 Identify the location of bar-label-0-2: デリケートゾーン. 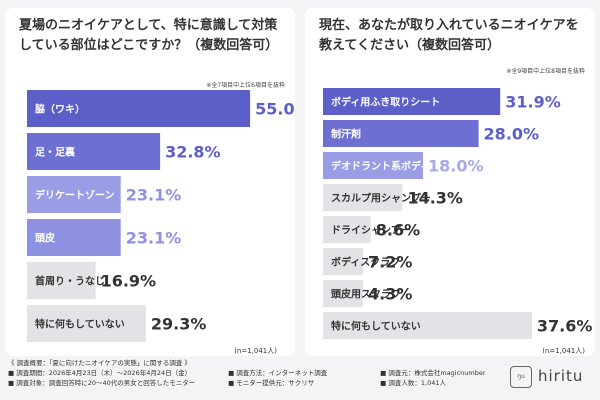
(75, 195).